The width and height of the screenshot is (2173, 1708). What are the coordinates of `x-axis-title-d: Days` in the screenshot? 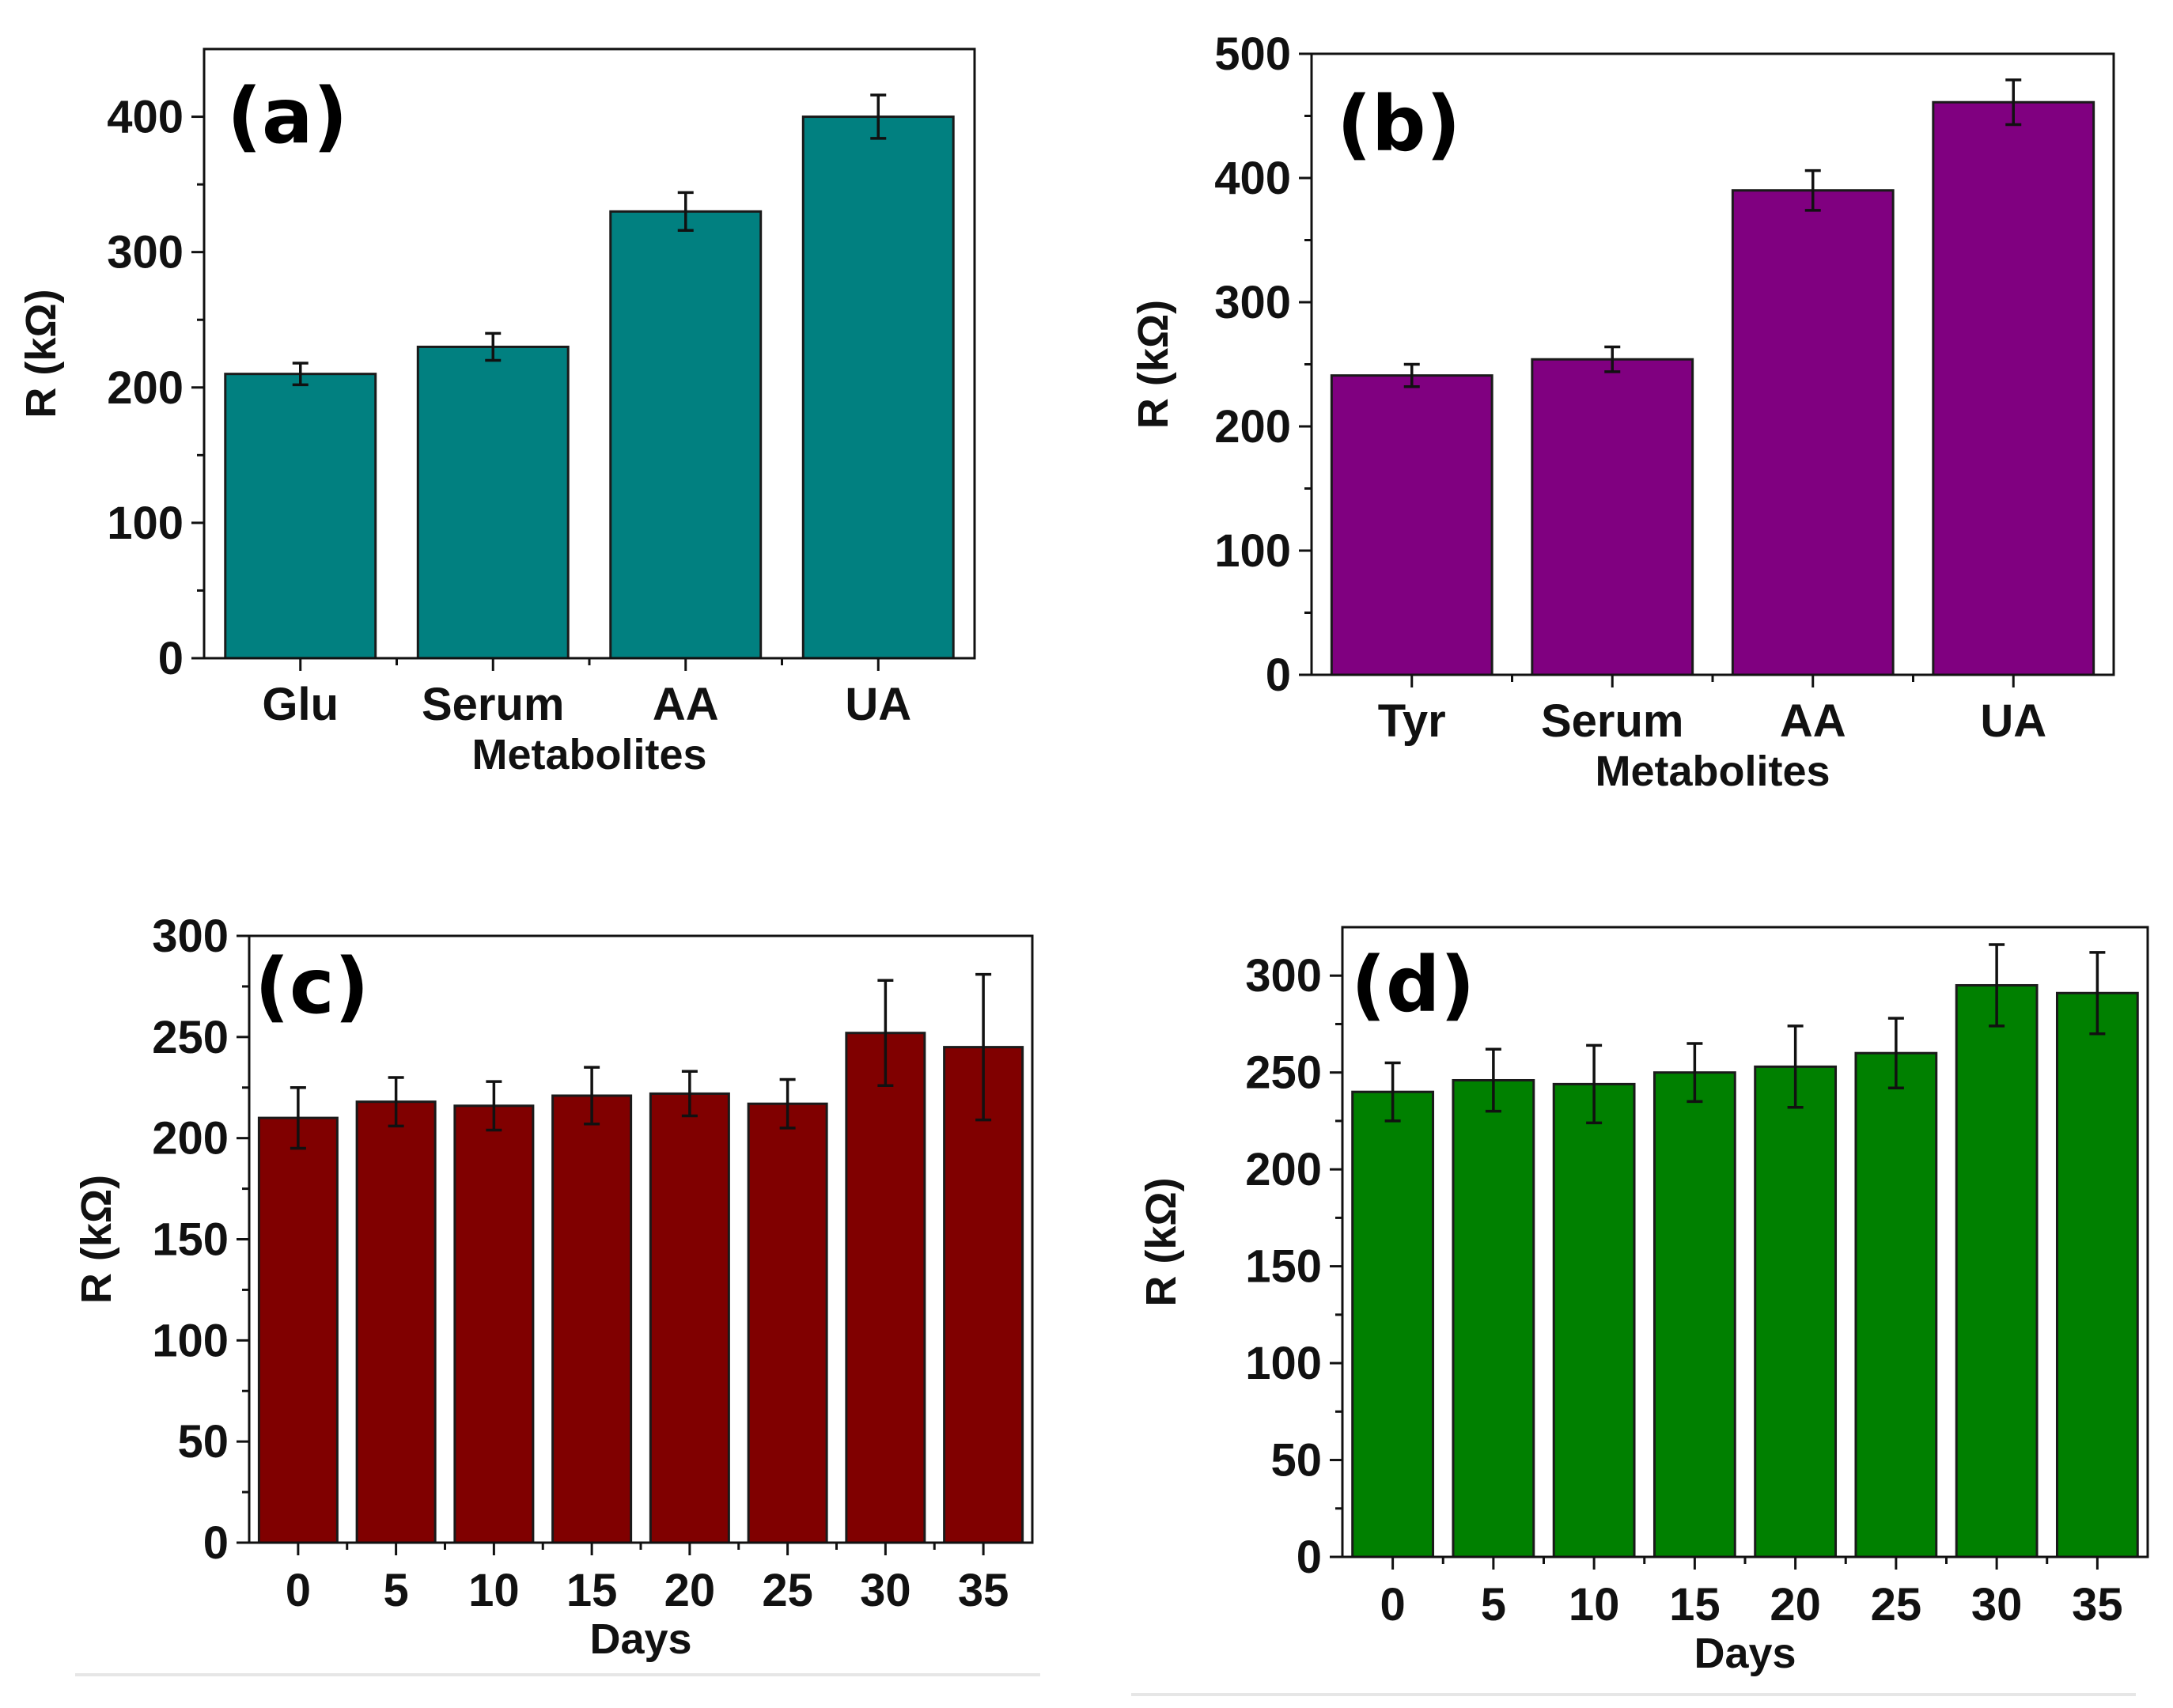 It's located at (1745, 1653).